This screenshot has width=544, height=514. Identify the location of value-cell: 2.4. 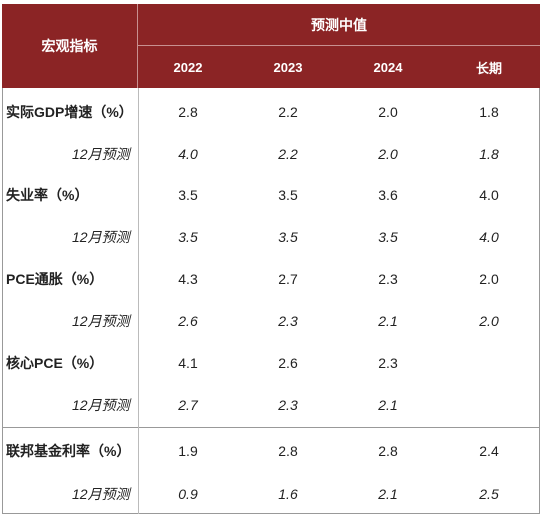
(489, 451).